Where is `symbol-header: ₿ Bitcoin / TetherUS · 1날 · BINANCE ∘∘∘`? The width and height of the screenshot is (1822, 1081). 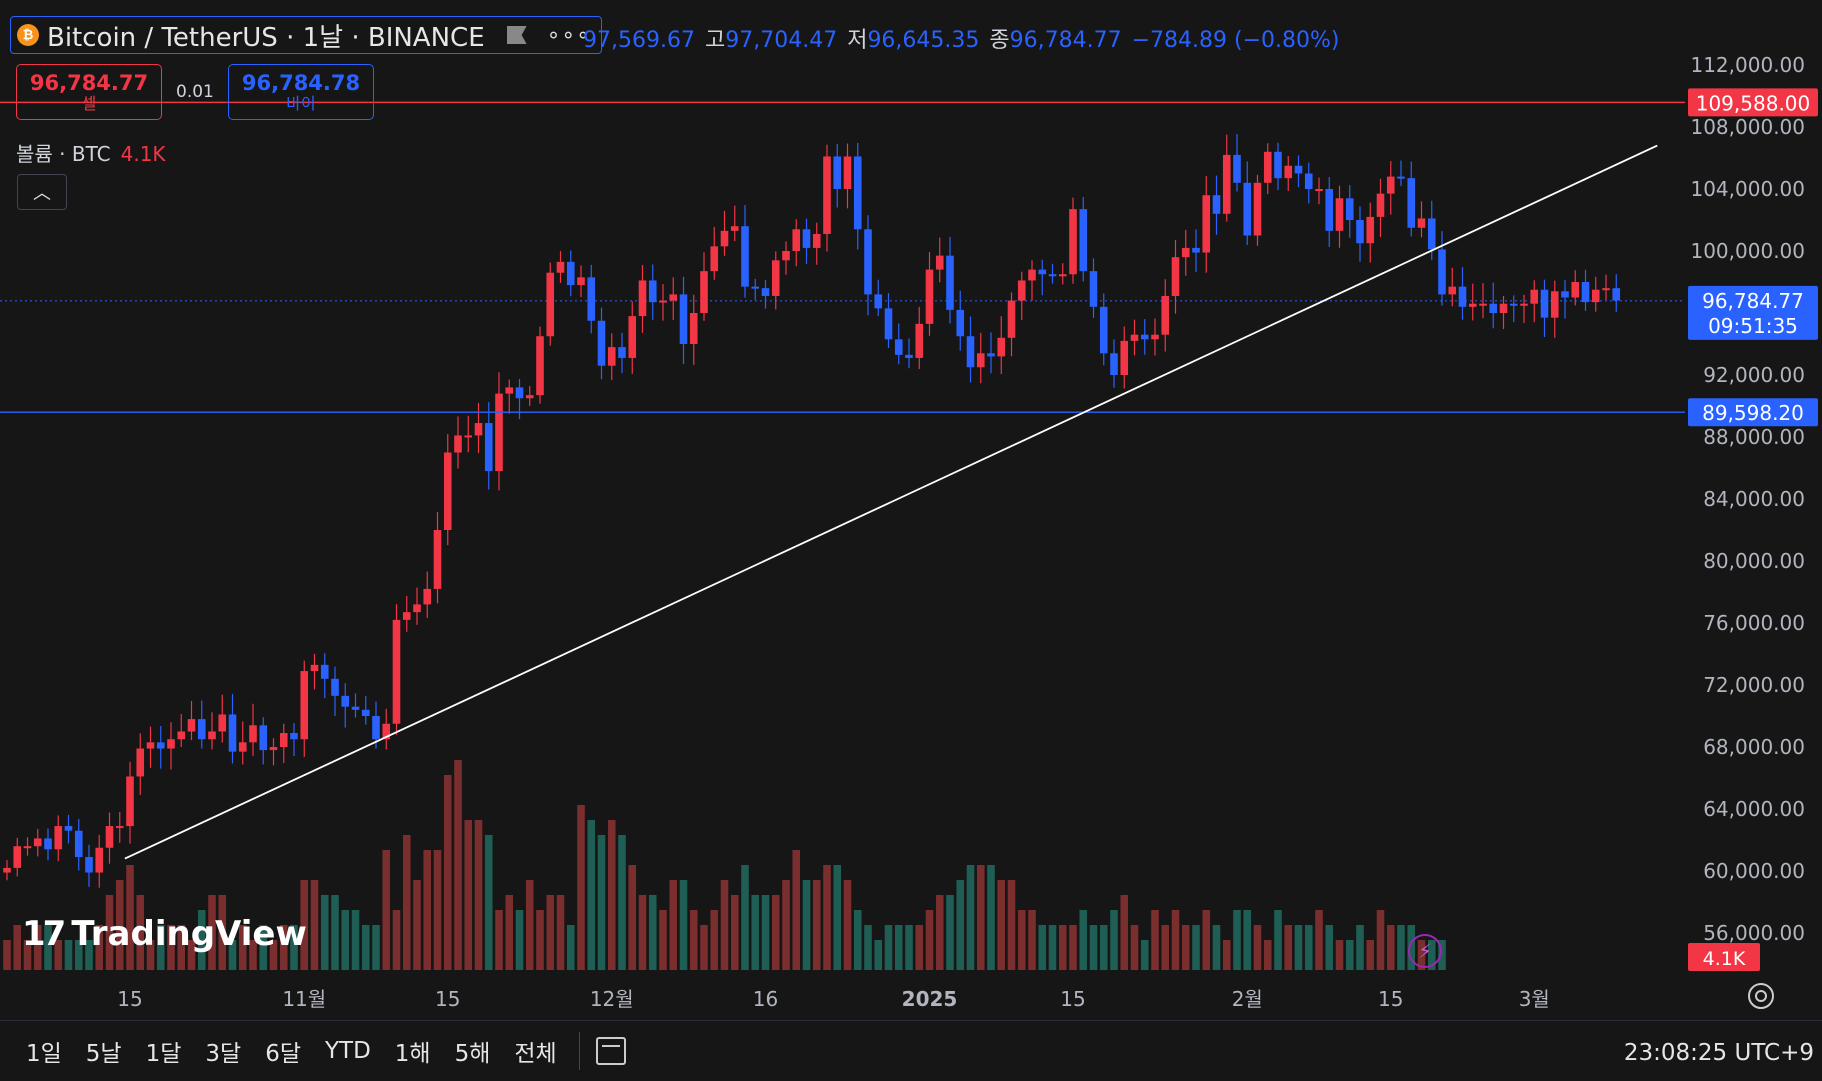 symbol-header: ₿ Bitcoin / TetherUS · 1날 · BINANCE ∘∘∘ is located at coordinates (306, 35).